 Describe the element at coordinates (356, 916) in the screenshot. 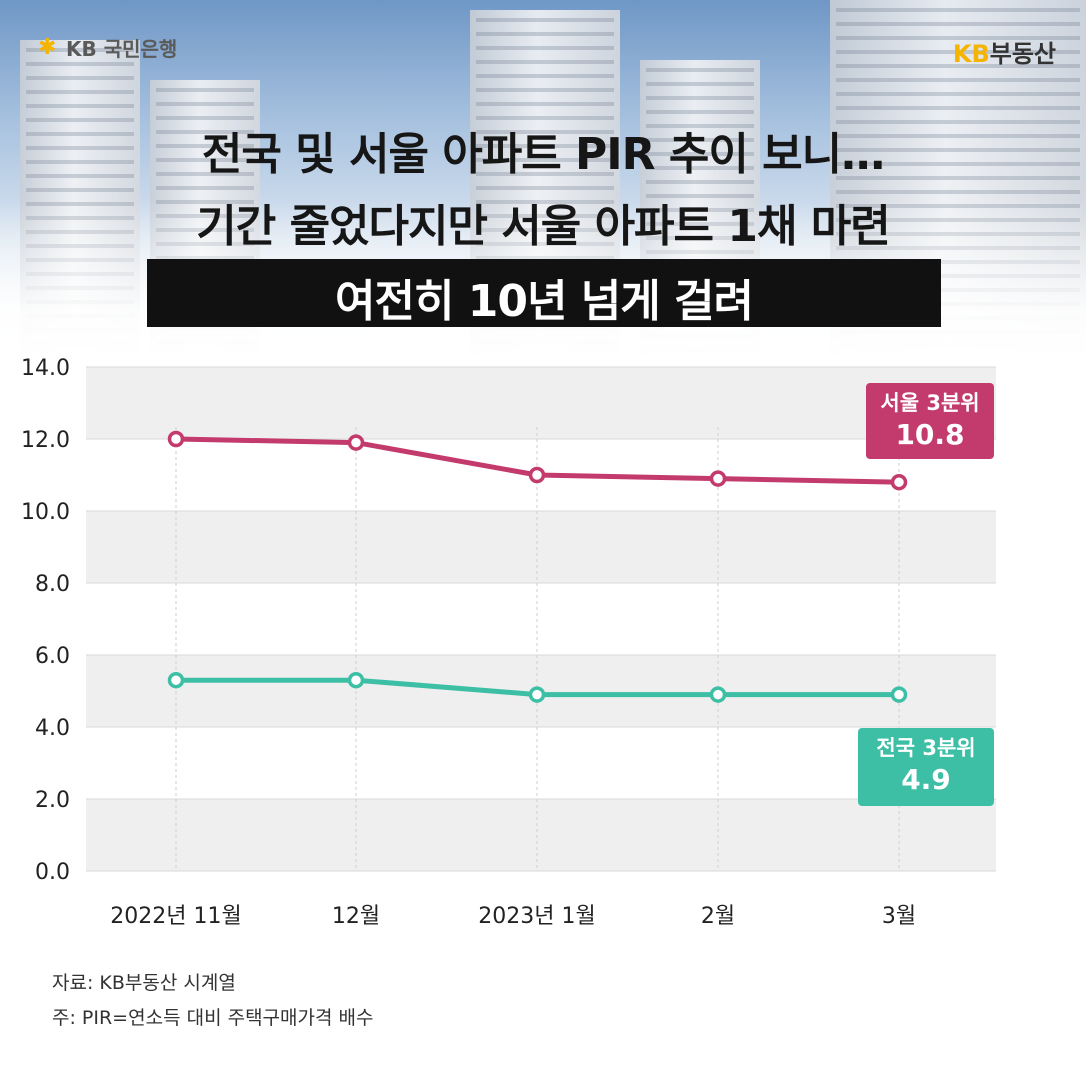

I see `x-tick-label: 12월` at that location.